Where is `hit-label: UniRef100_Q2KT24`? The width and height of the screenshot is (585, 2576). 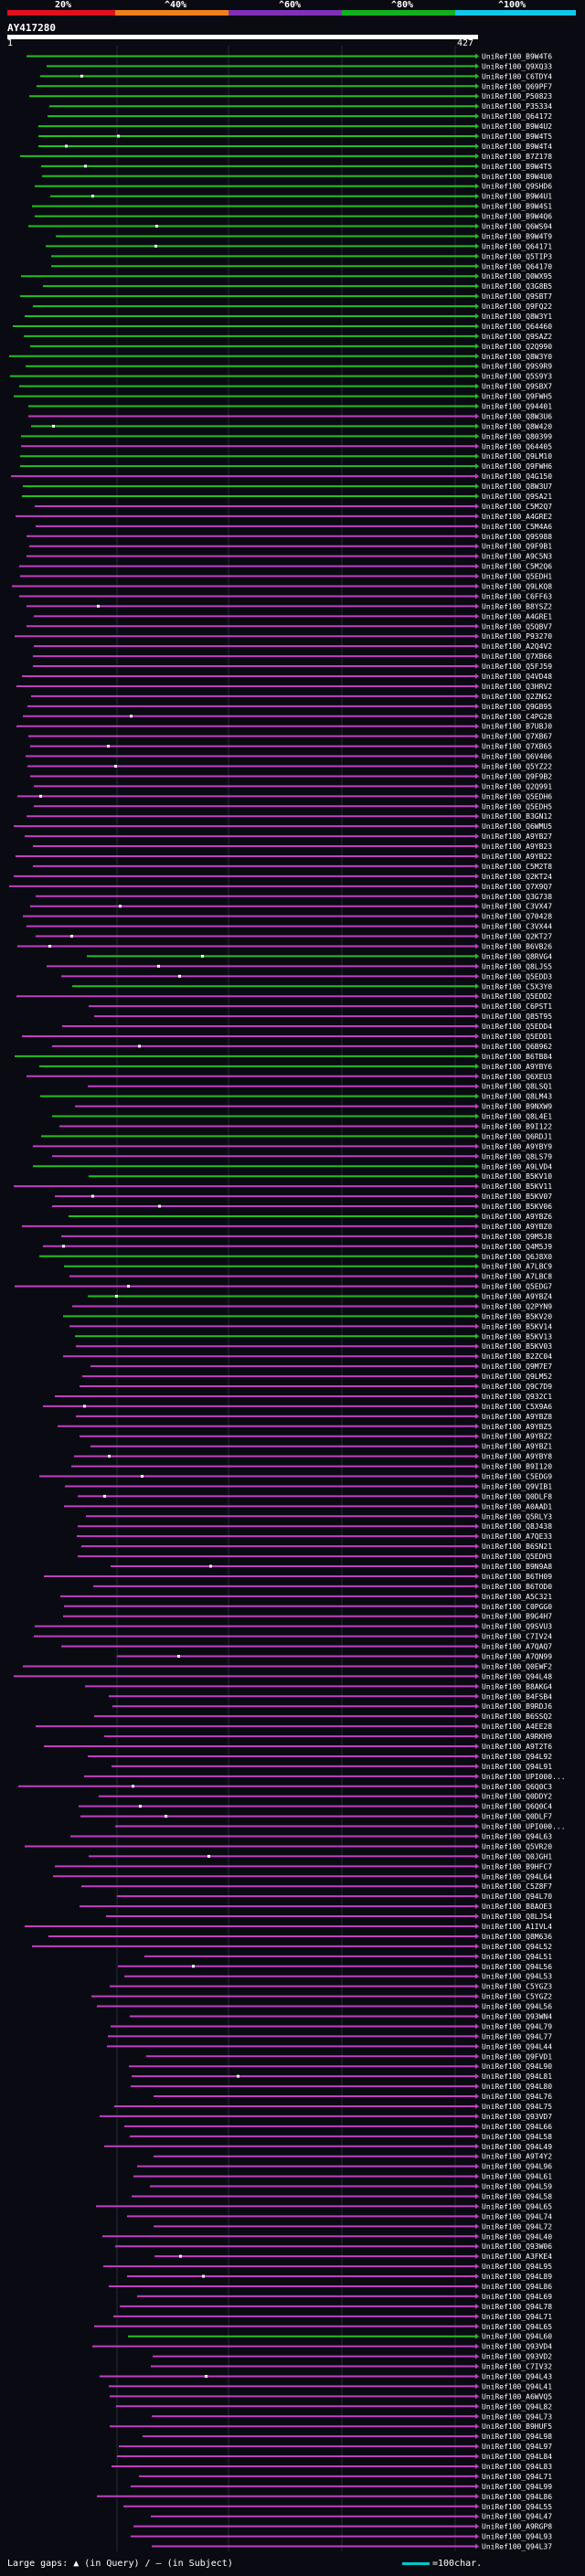
hit-label: UniRef100_Q2KT24 is located at coordinates (517, 877).